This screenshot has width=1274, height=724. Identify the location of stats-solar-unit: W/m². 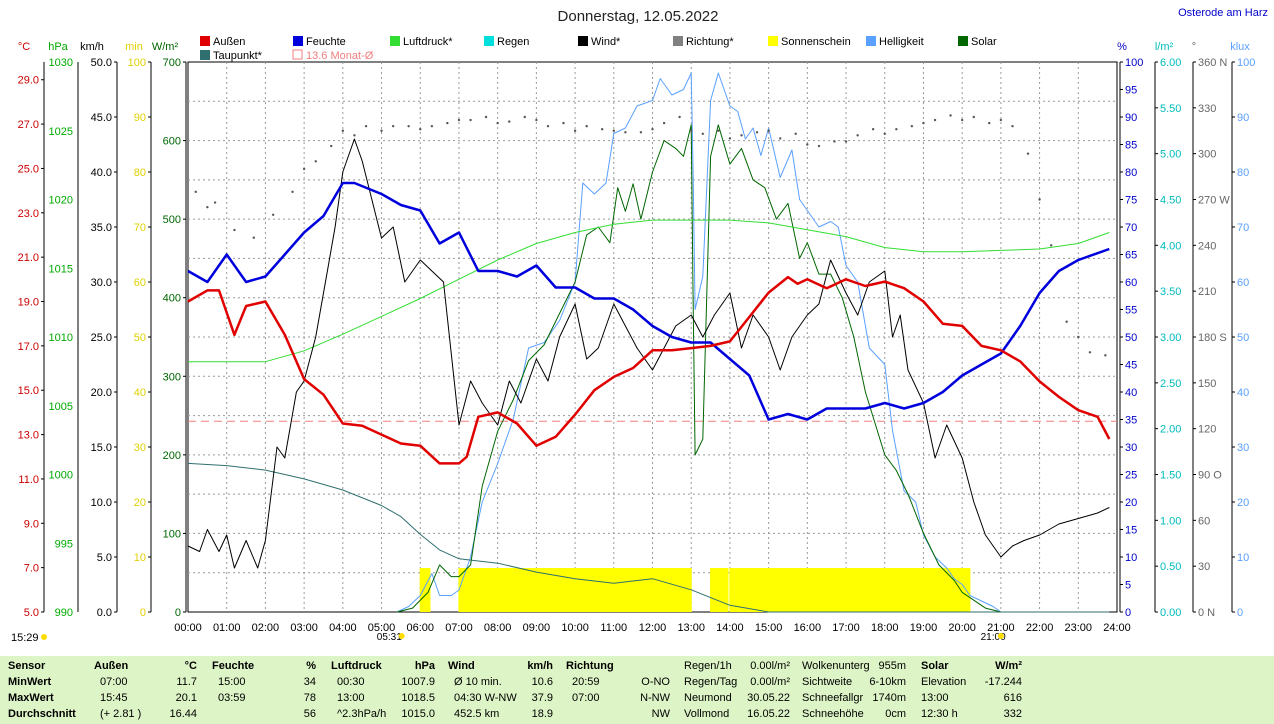
(1008, 666).